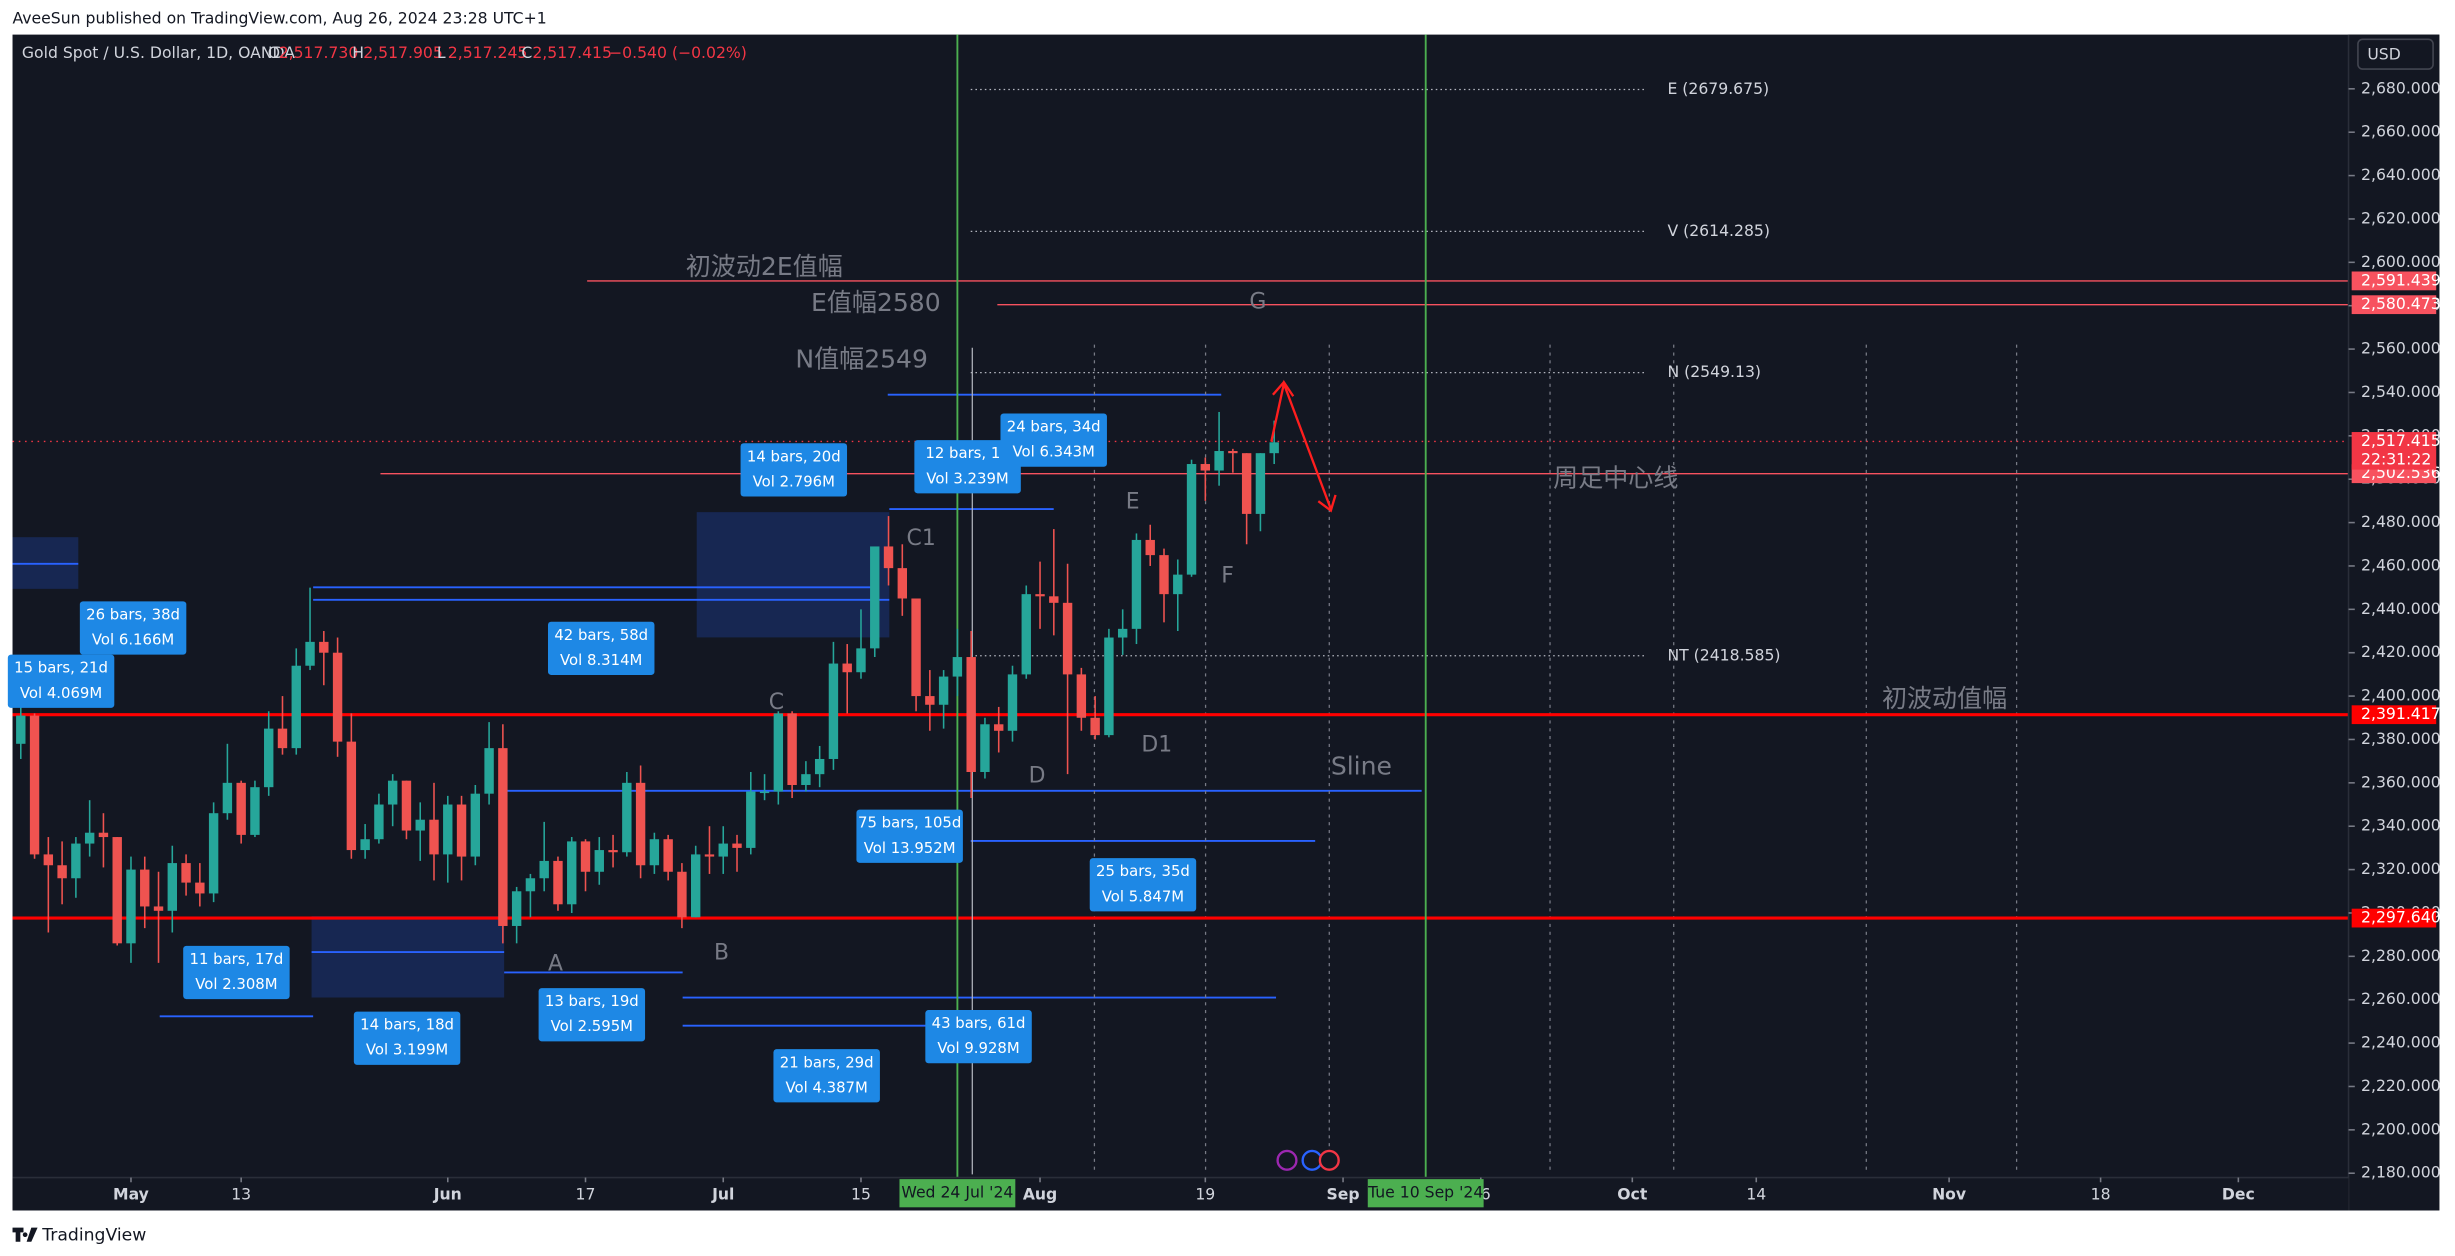 This screenshot has width=2455, height=1256. What do you see at coordinates (1054, 452) in the screenshot?
I see `range-vol: Vol 6.343M` at bounding box center [1054, 452].